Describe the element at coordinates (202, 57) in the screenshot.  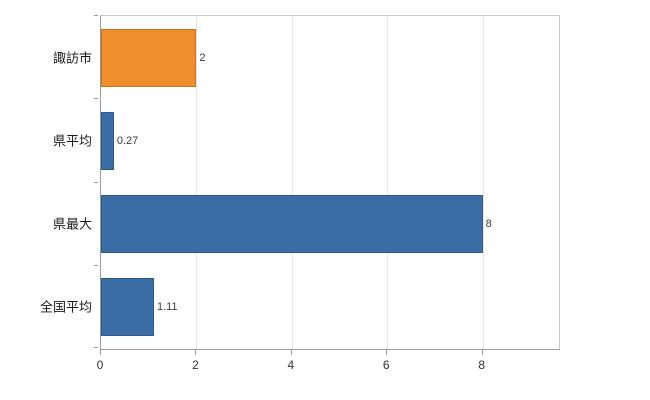
I see `value-label: 2` at that location.